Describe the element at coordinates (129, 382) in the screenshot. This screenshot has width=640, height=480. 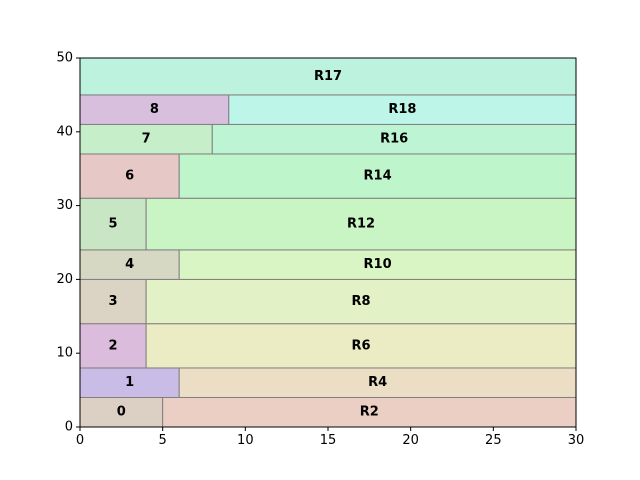
I see `rect-label-1: 1` at that location.